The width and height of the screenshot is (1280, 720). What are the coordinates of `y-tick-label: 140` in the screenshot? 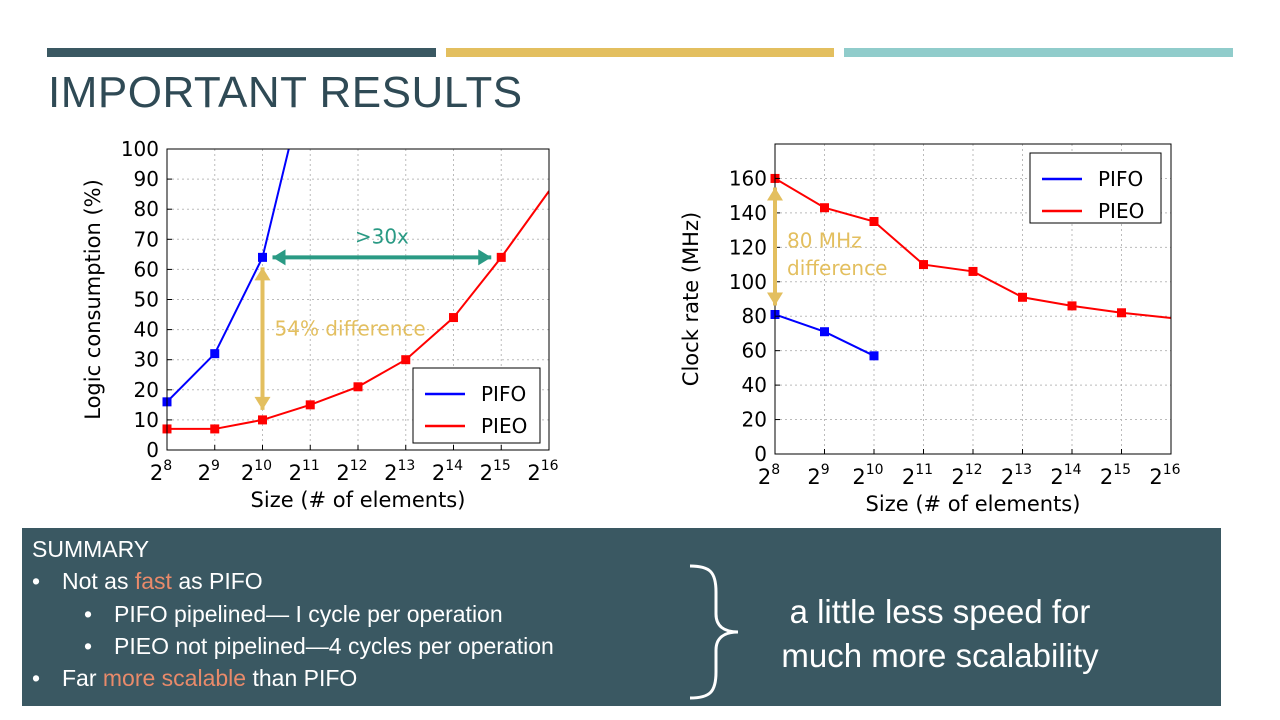 It's located at (748, 213).